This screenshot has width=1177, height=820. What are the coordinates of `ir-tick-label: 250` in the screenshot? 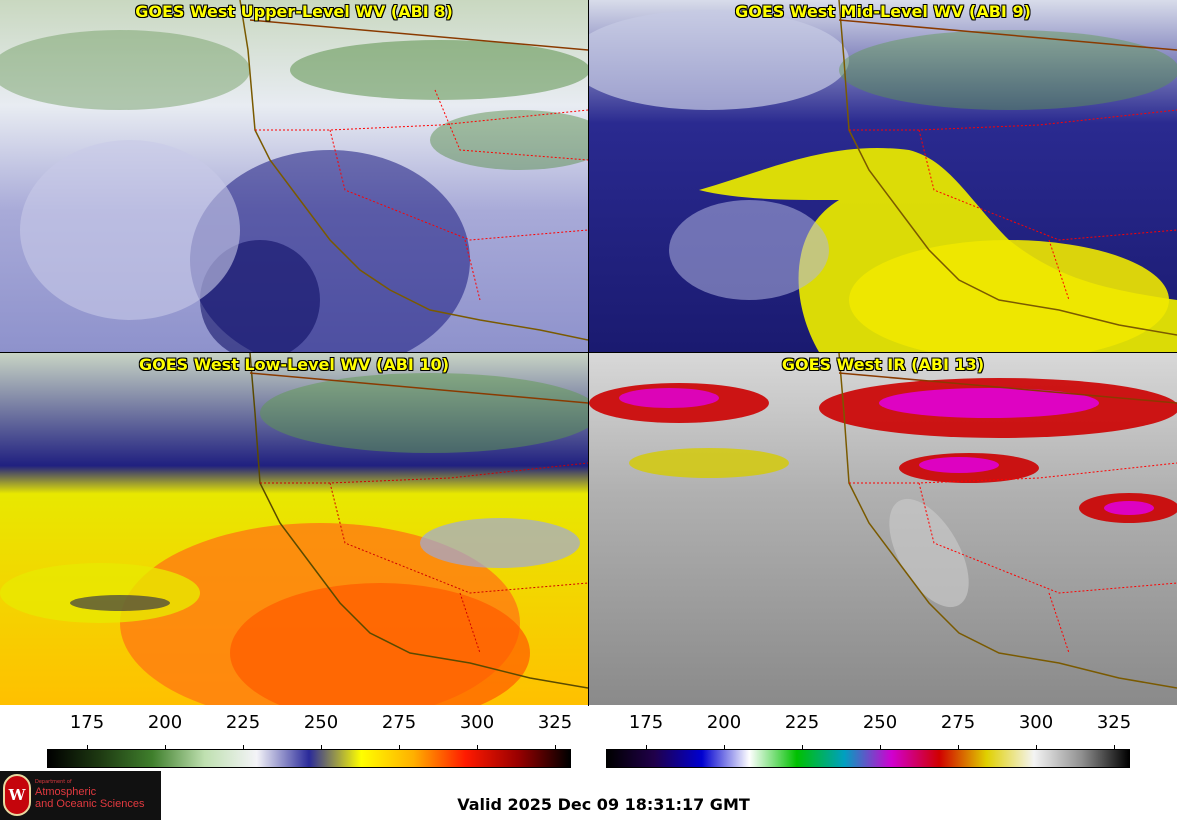 It's located at (880, 722).